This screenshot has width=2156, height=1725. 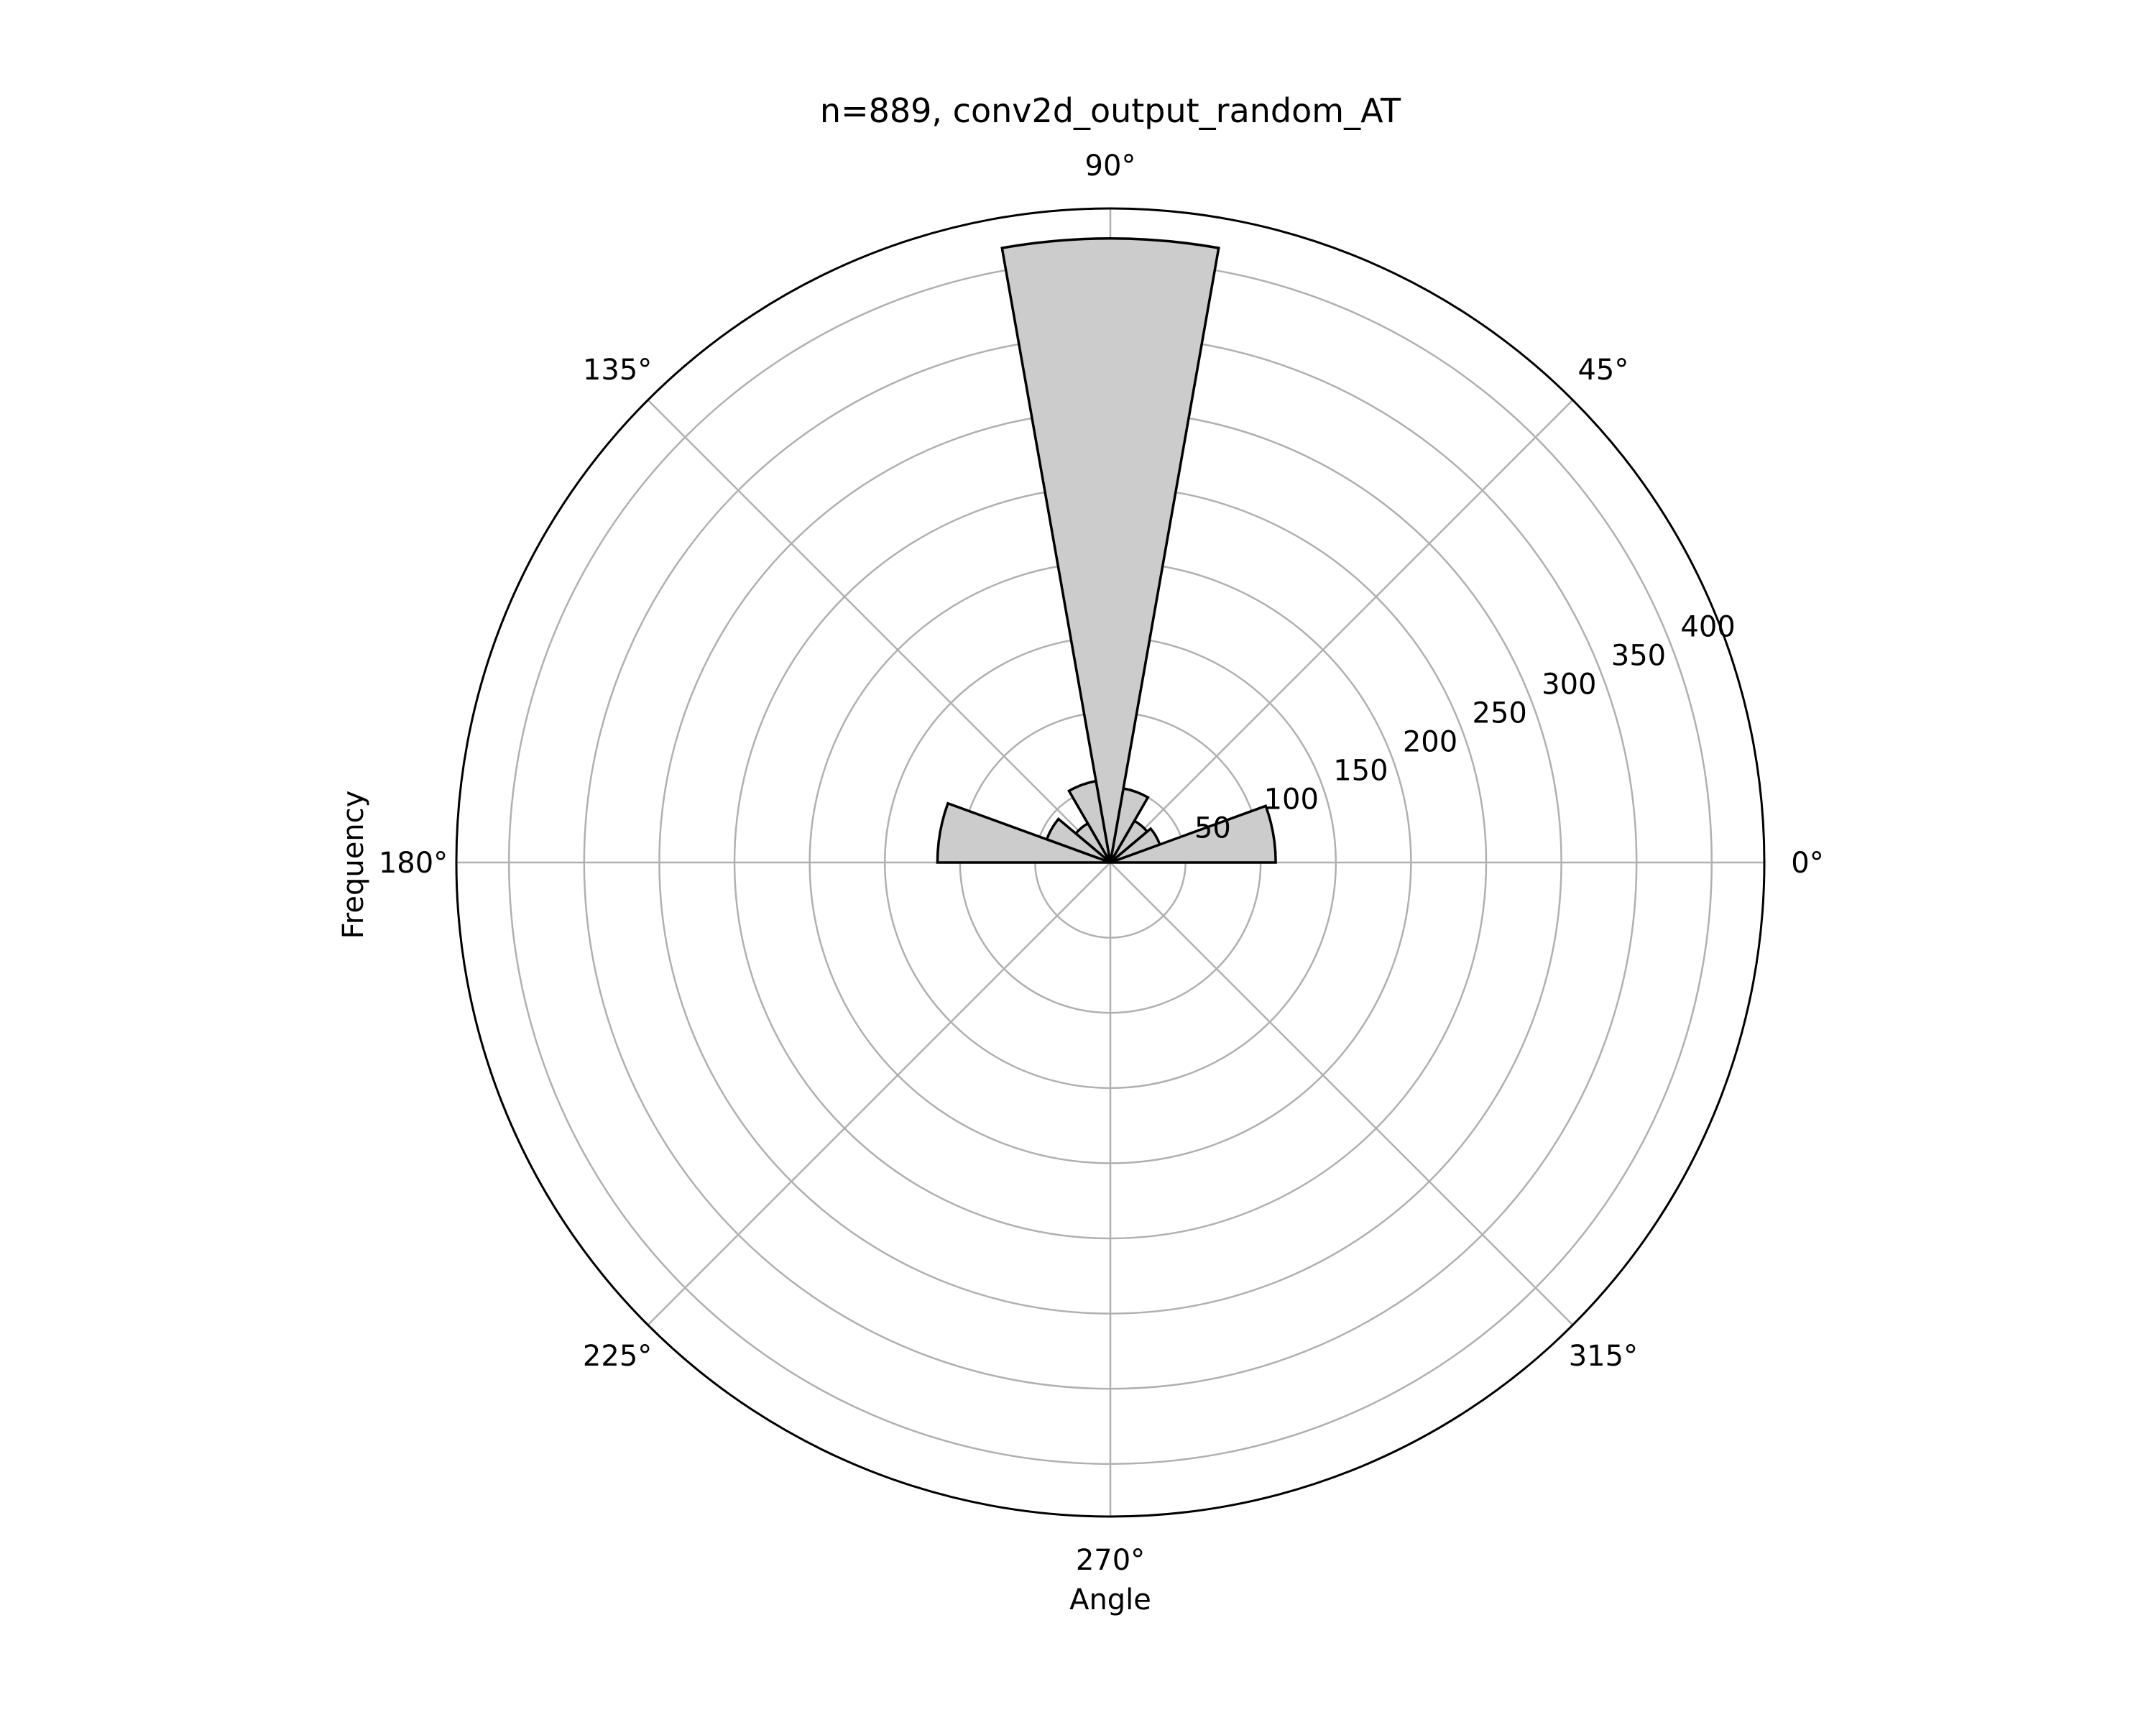 What do you see at coordinates (617, 1356) in the screenshot?
I see `angular-tick-label-225: 225°` at bounding box center [617, 1356].